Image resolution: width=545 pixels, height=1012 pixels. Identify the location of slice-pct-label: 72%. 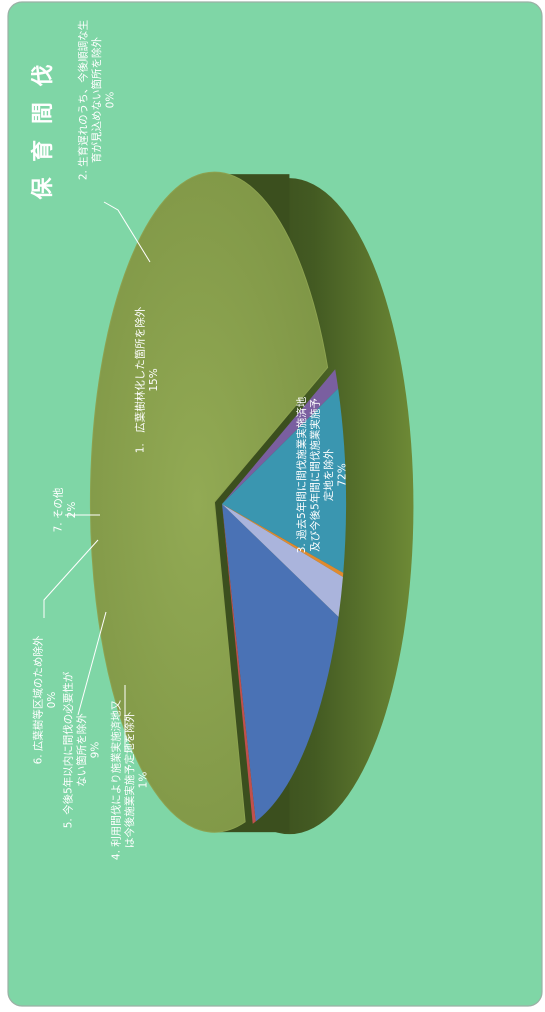
(342, 474).